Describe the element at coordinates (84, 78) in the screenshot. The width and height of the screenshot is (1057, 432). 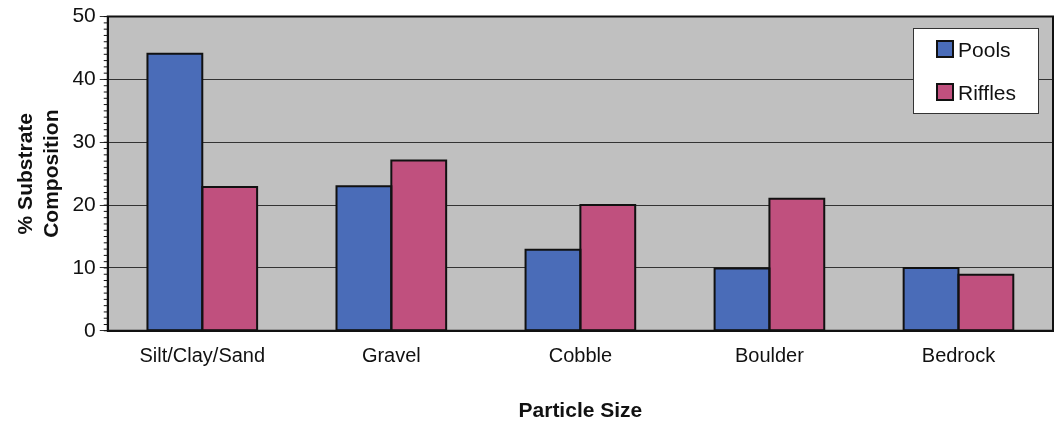
I see `y-tick-label: 40` at that location.